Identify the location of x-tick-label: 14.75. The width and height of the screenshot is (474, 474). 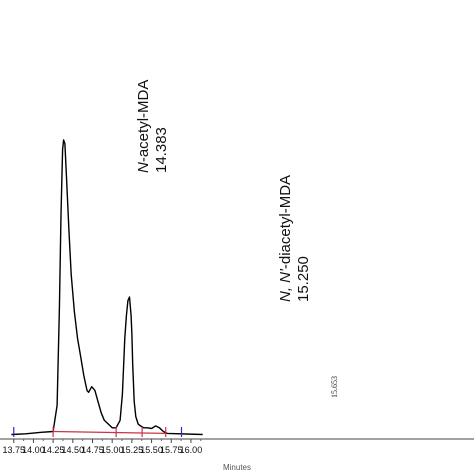
(92, 450).